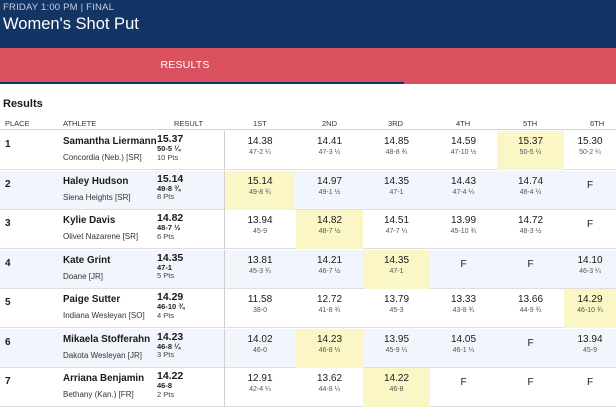 The width and height of the screenshot is (616, 412). I want to click on result-points: 6 Pts, so click(166, 236).